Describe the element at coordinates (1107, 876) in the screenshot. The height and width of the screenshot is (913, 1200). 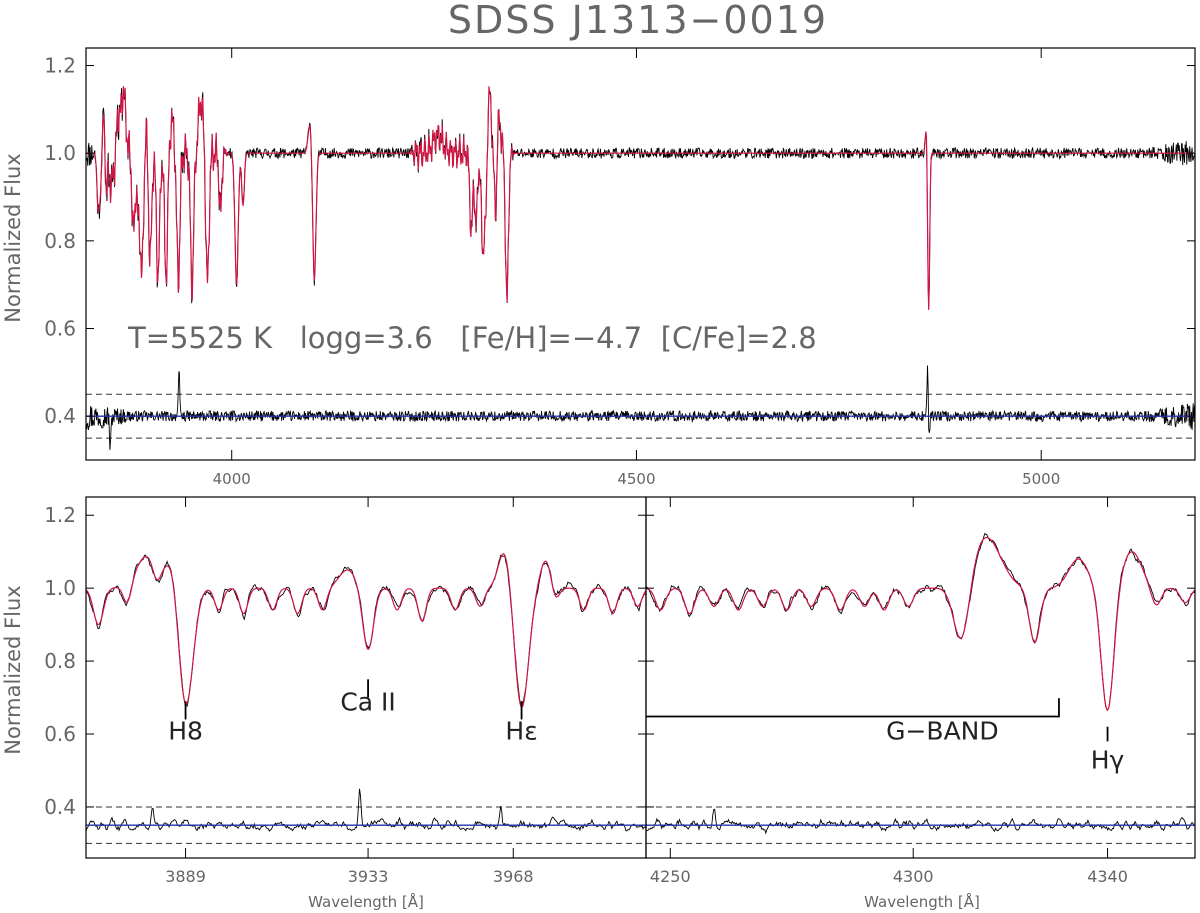
I see `x-tick-label: 4340` at that location.